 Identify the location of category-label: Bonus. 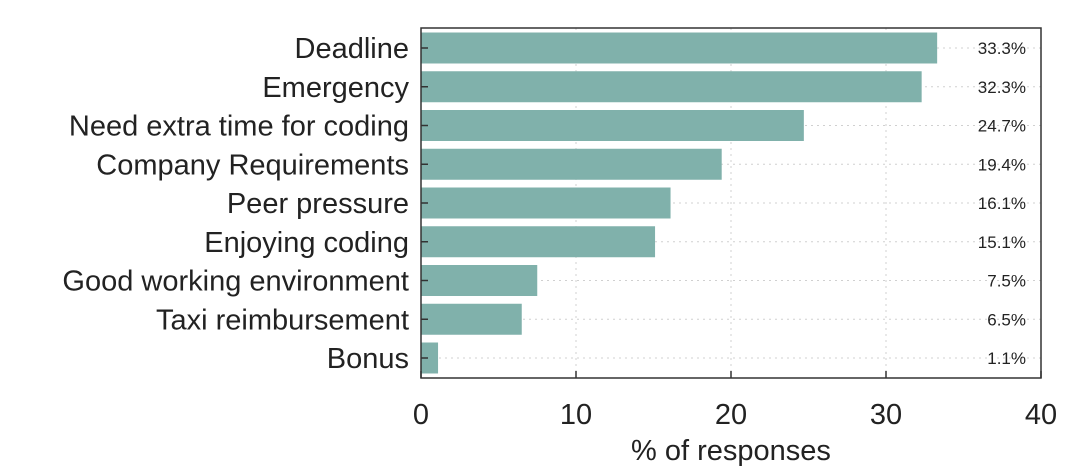
(368, 359).